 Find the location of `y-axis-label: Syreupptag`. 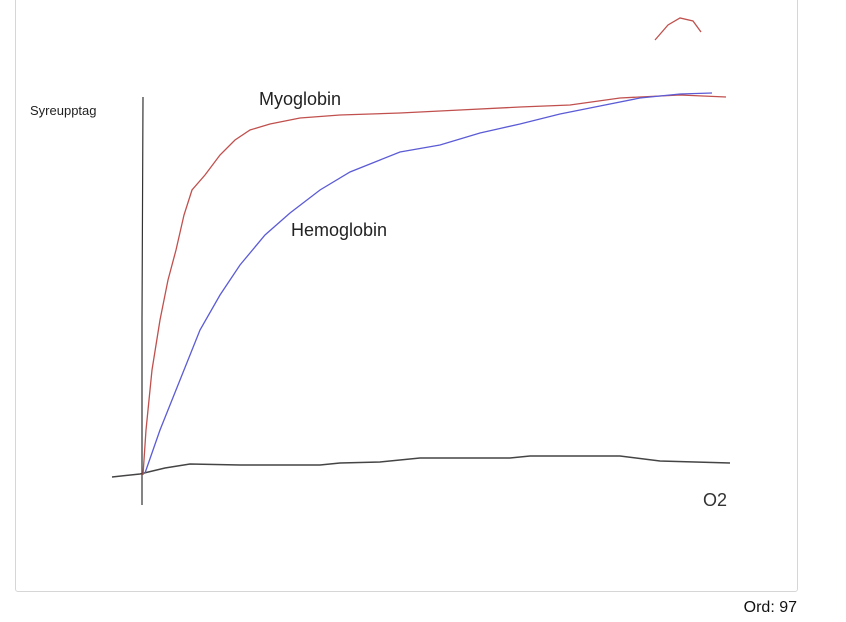

y-axis-label: Syreupptag is located at coordinates (63, 110).